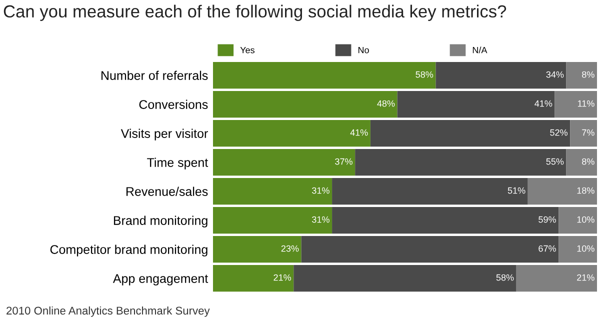 Image resolution: width=600 pixels, height=320 pixels. I want to click on data-label: 51%, so click(517, 190).